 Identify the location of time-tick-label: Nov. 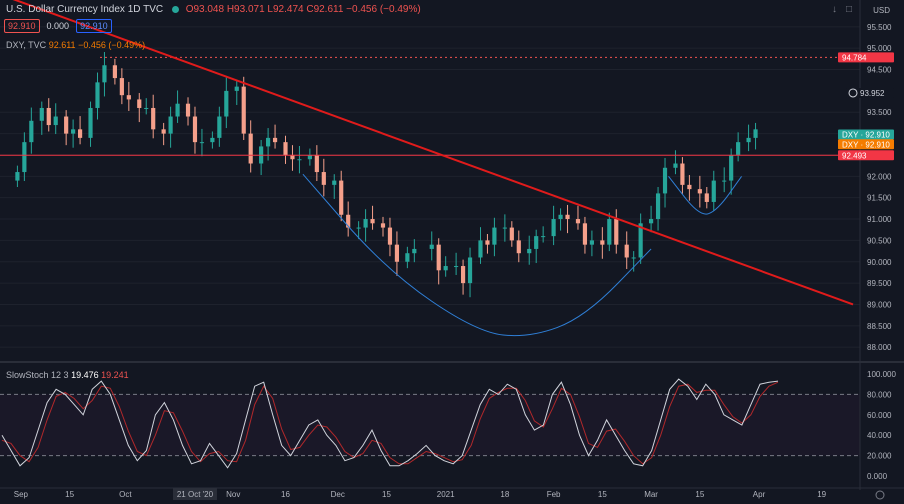
(233, 494).